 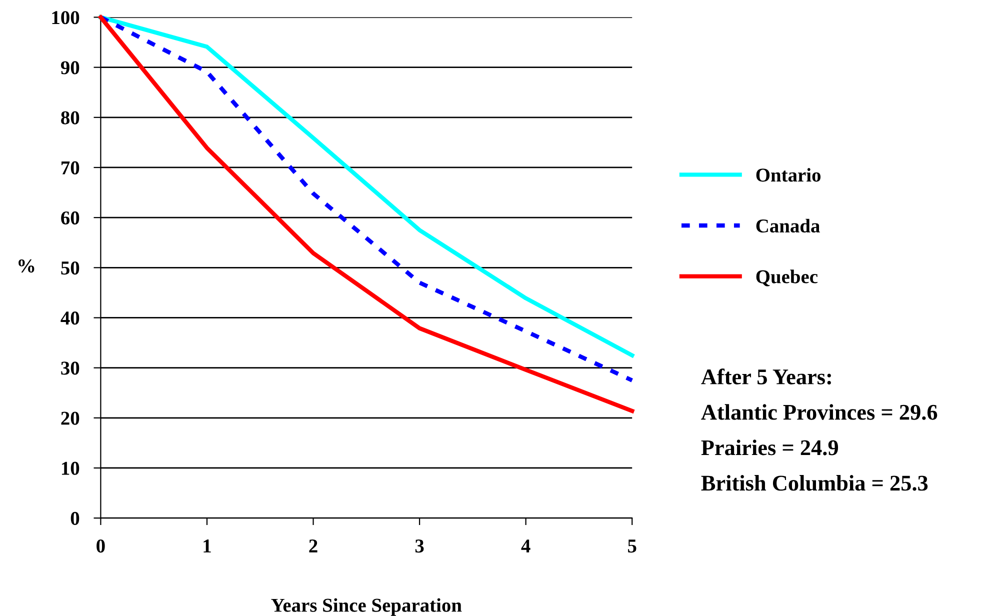 I want to click on y-tick-label: 70, so click(x=71, y=167).